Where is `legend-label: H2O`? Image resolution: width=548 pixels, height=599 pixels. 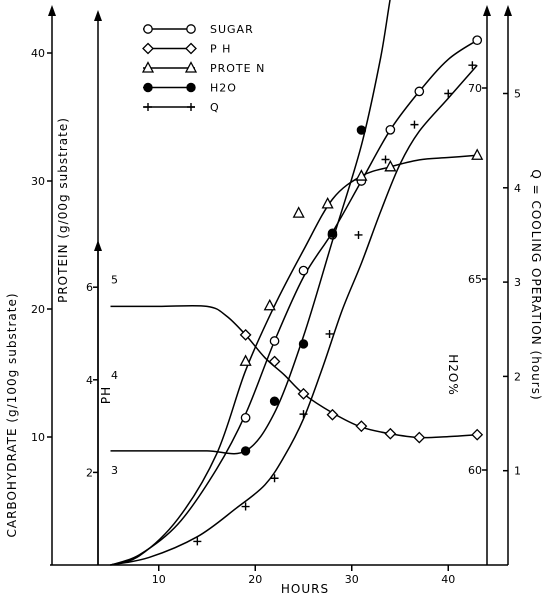
legend-label: H2O is located at coordinates (223, 88).